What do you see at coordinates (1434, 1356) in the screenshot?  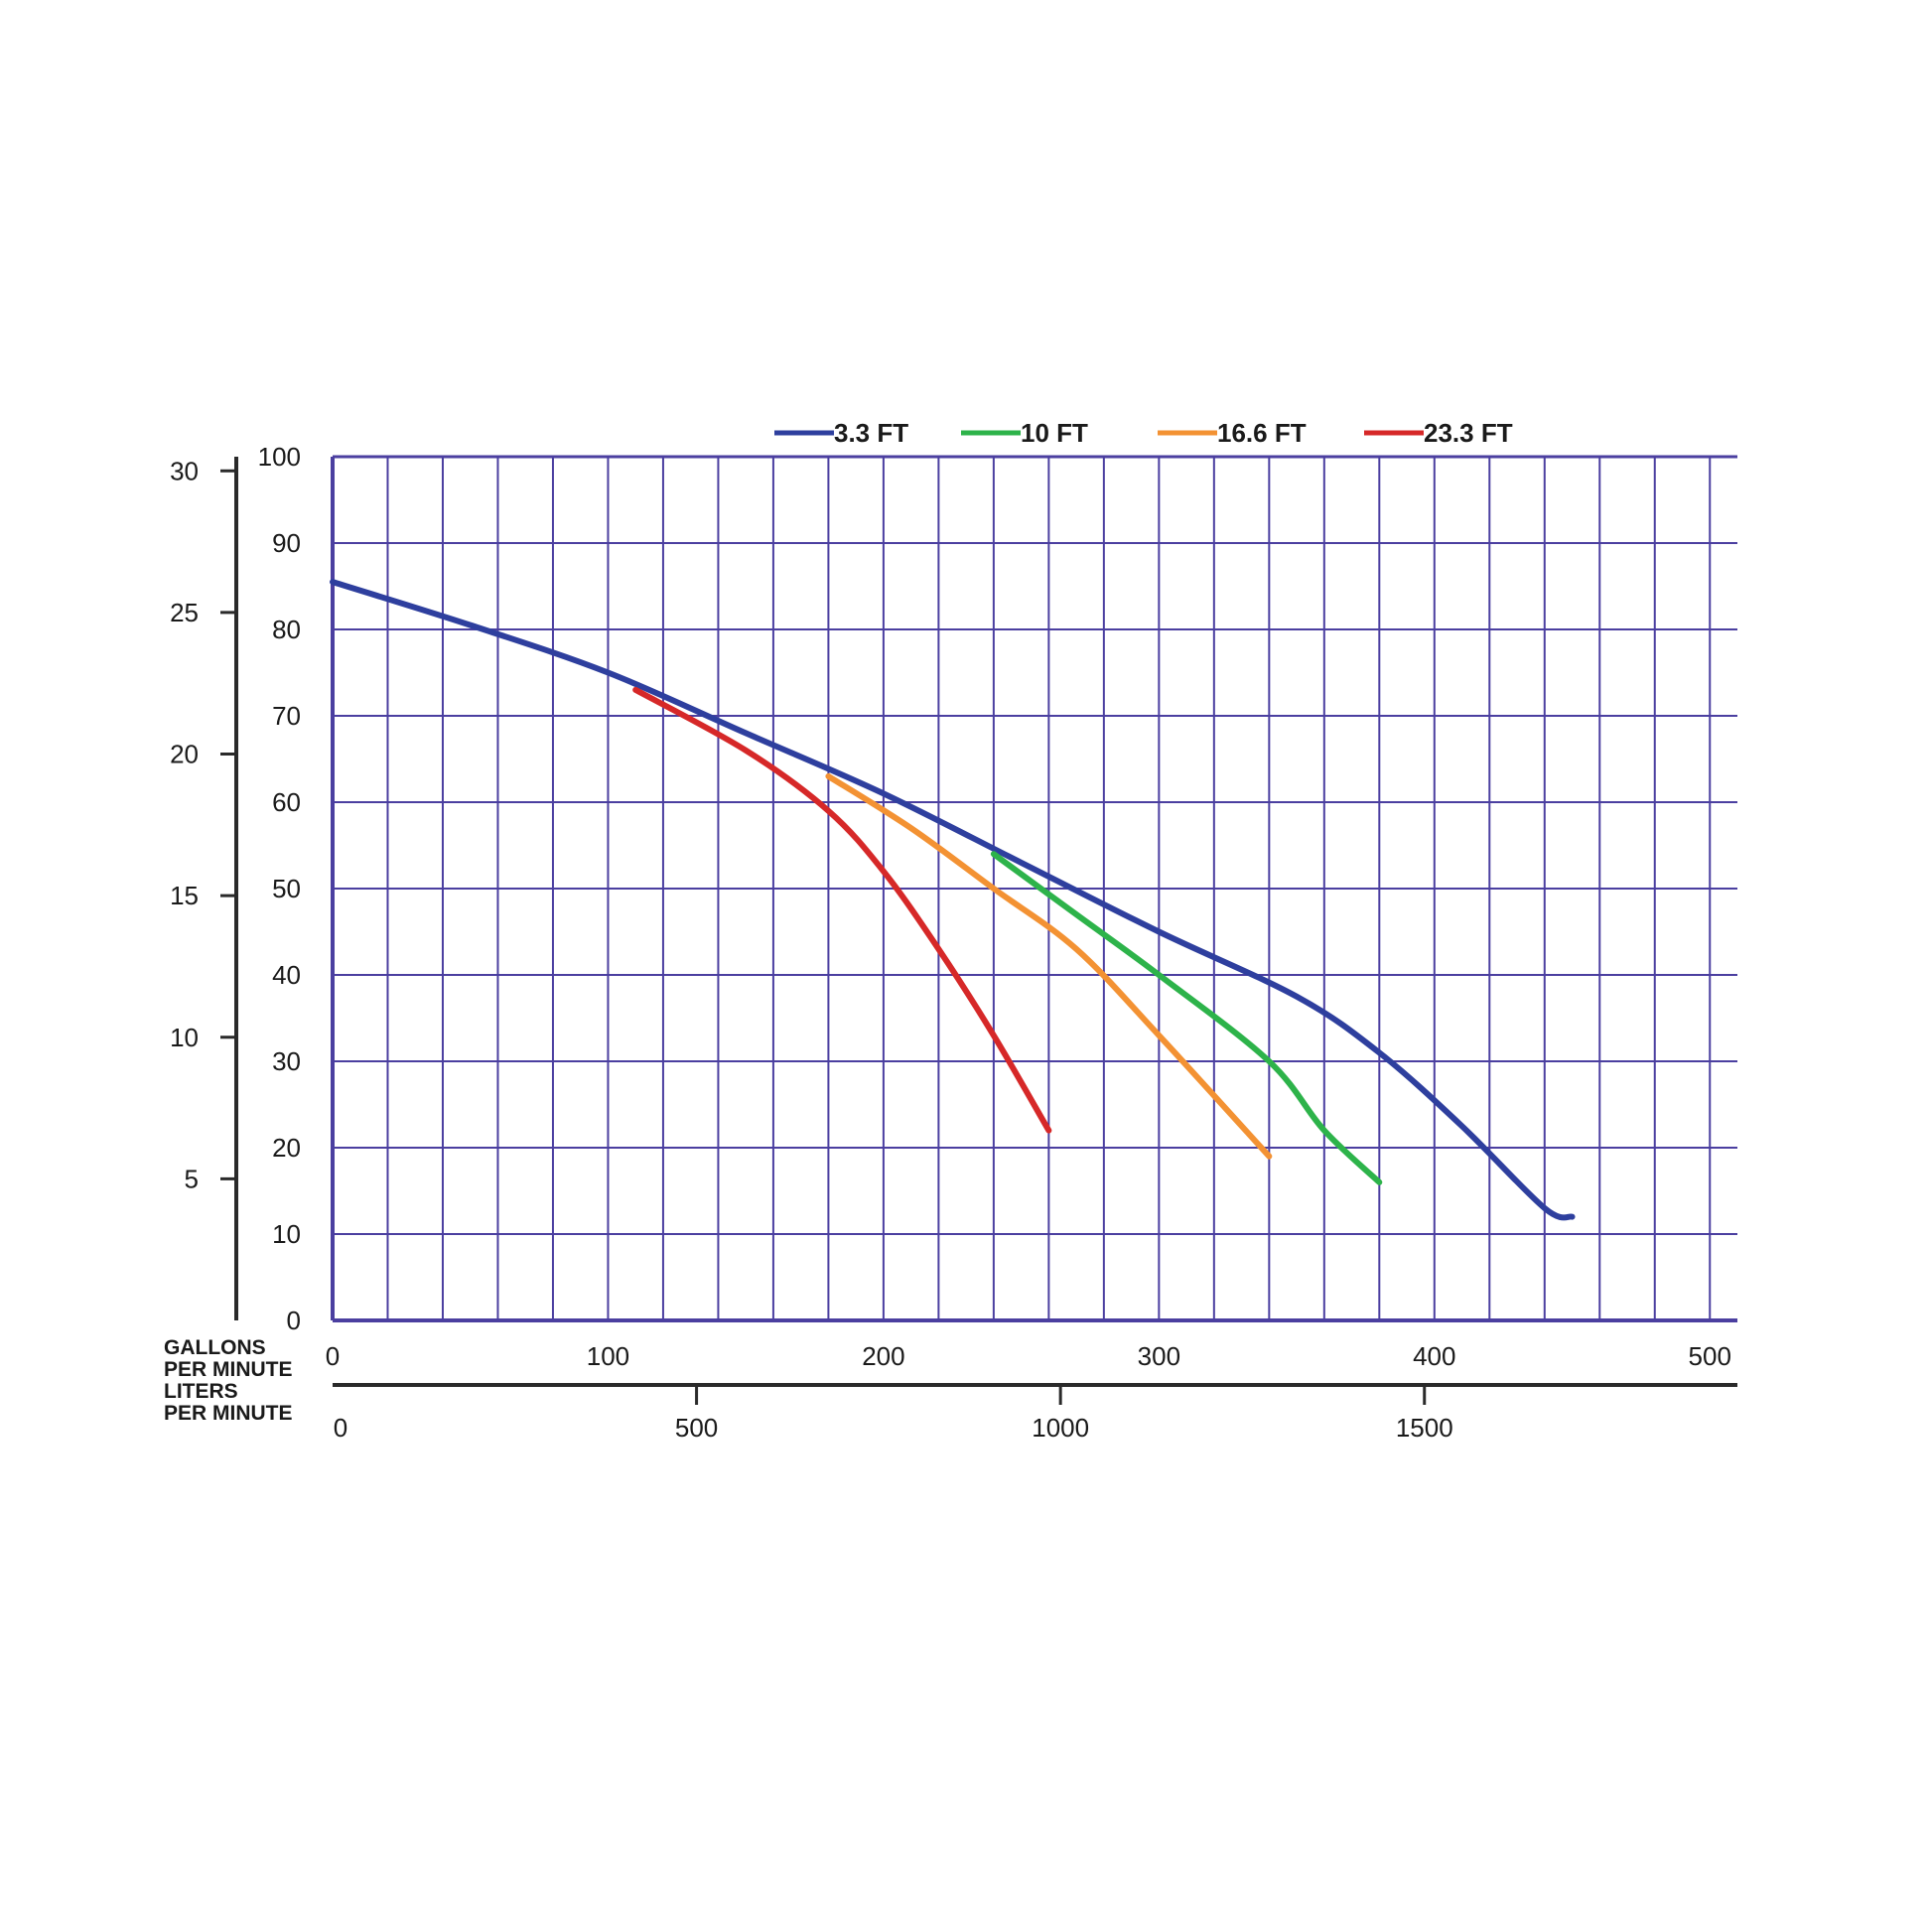 I see `x-tick-label: 400` at bounding box center [1434, 1356].